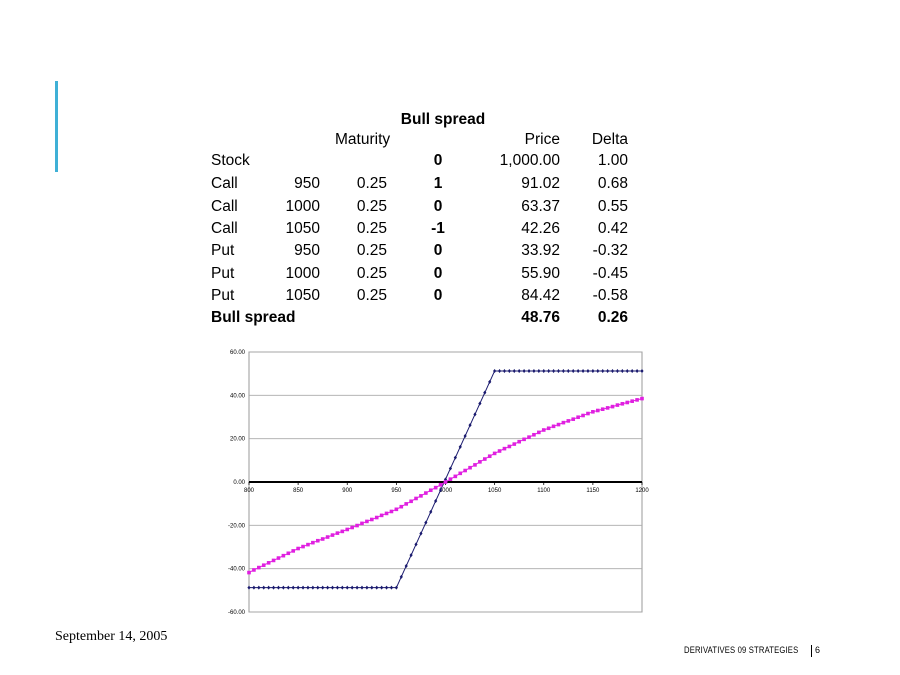  Describe the element at coordinates (610, 273) in the screenshot. I see `row-delta: -0.45` at that location.